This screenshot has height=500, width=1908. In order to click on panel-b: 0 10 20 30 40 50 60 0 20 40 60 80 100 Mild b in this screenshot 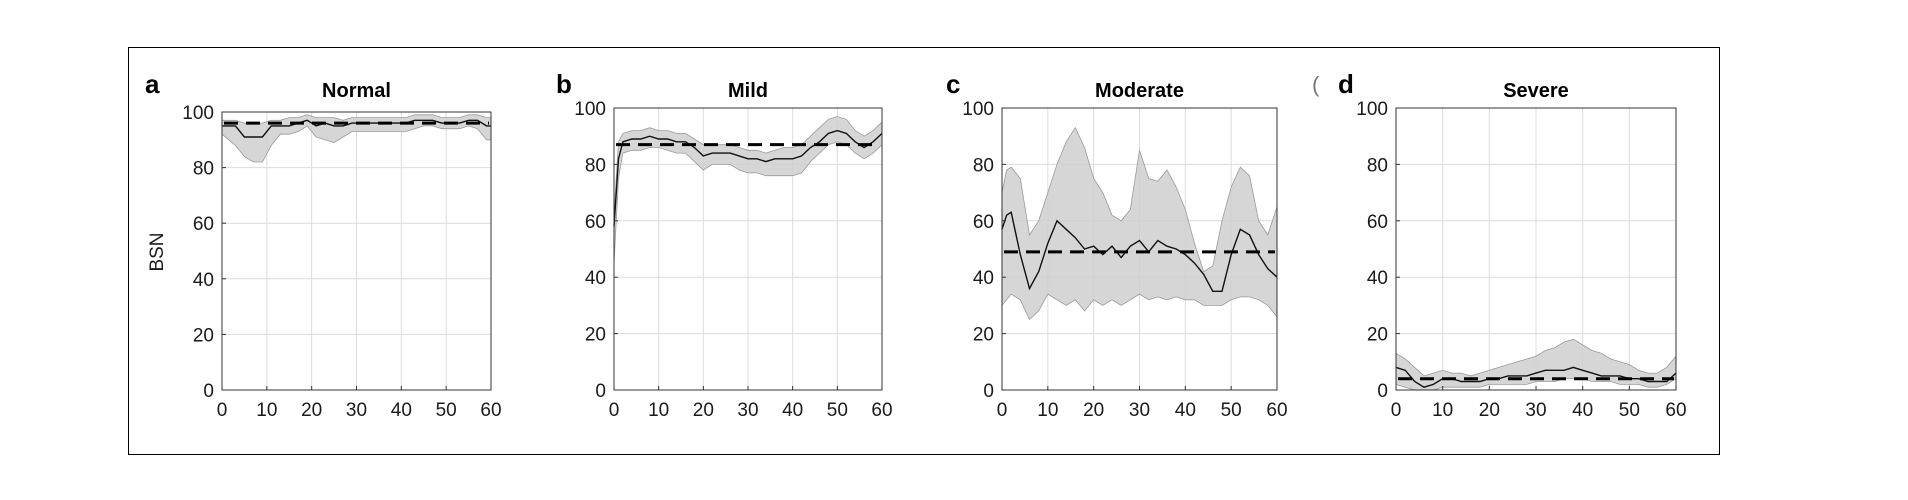, I will do `click(724, 245)`.